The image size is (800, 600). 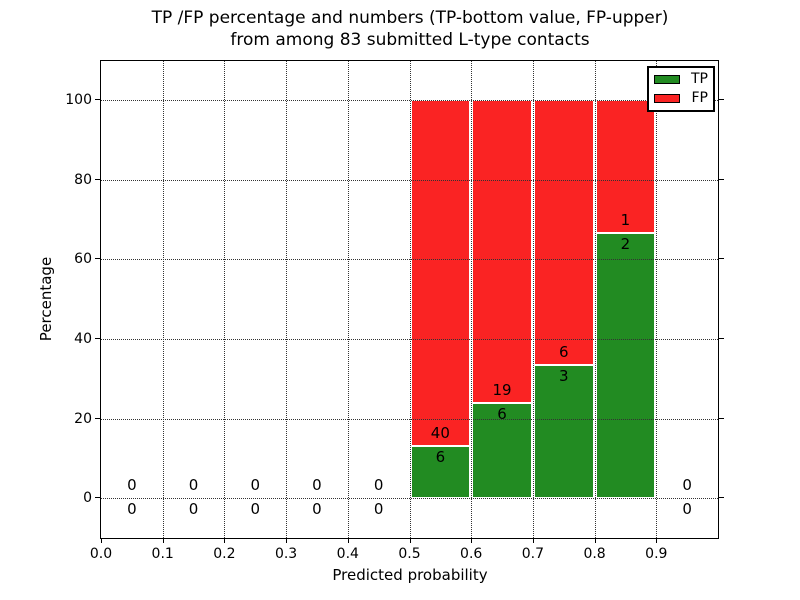 I want to click on x-tick-label: 0.6, so click(x=471, y=554).